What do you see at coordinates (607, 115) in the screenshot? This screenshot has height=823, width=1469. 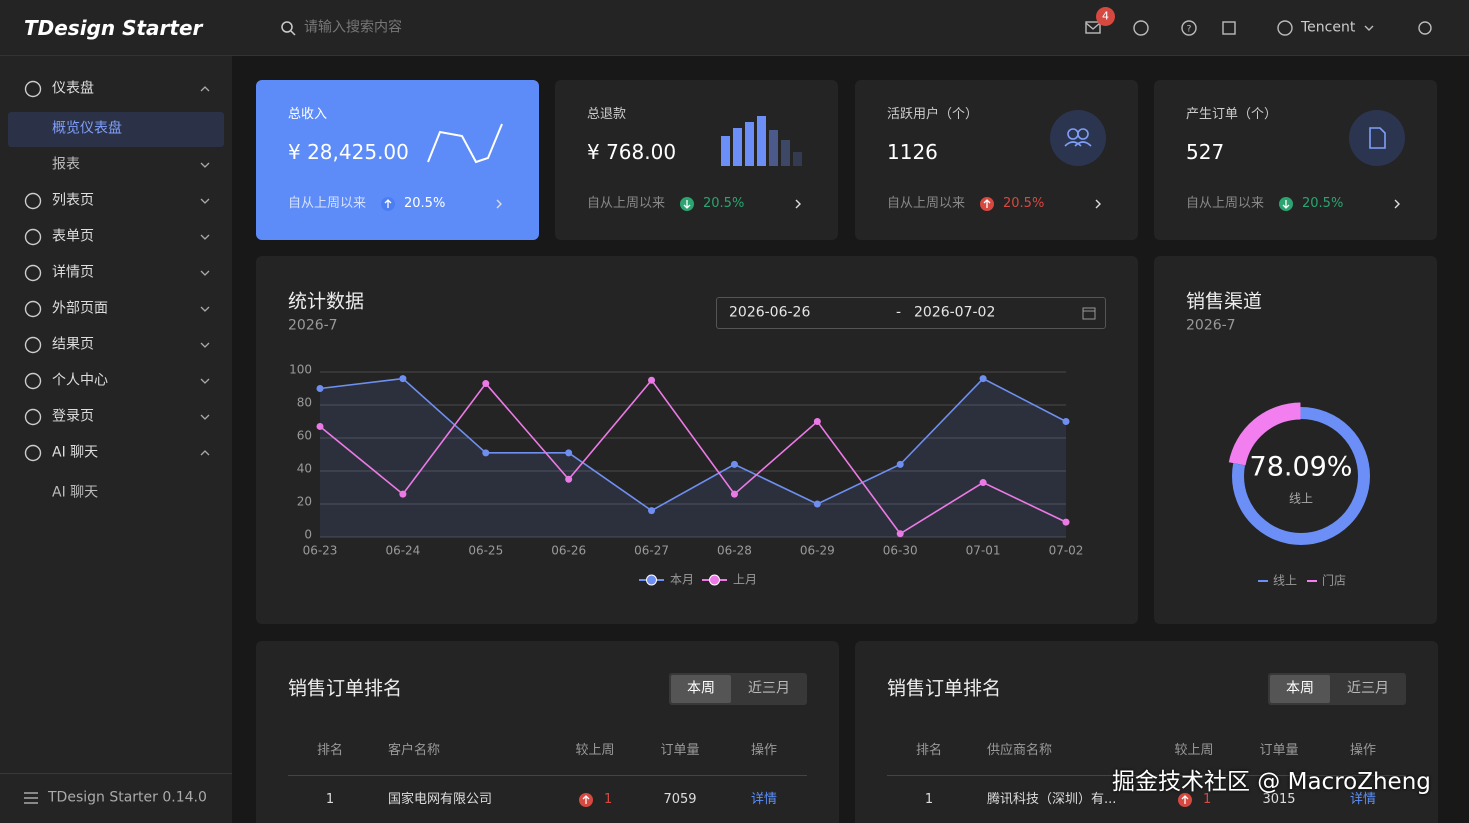 I see `stat-title: 总退款` at bounding box center [607, 115].